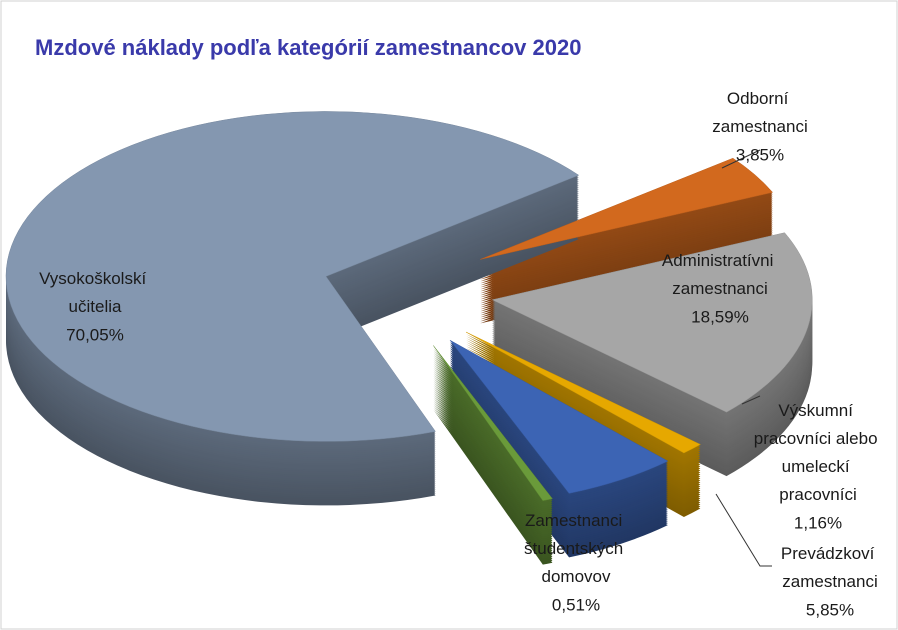 This screenshot has width=898, height=630. Describe the element at coordinates (720, 274) in the screenshot. I see `category-label: Administratívni zamestnanci` at that location.